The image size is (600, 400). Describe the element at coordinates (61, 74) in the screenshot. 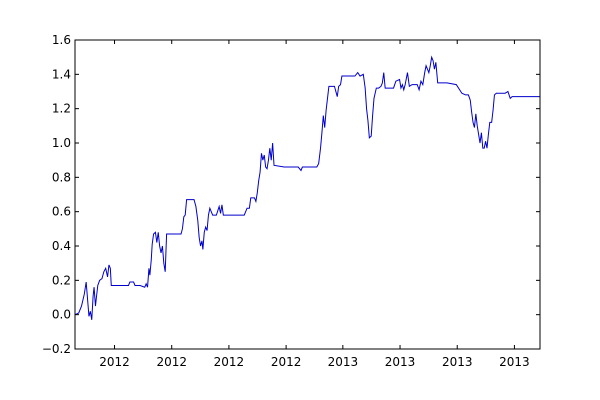

I see `y-tick-label: 1.4` at that location.